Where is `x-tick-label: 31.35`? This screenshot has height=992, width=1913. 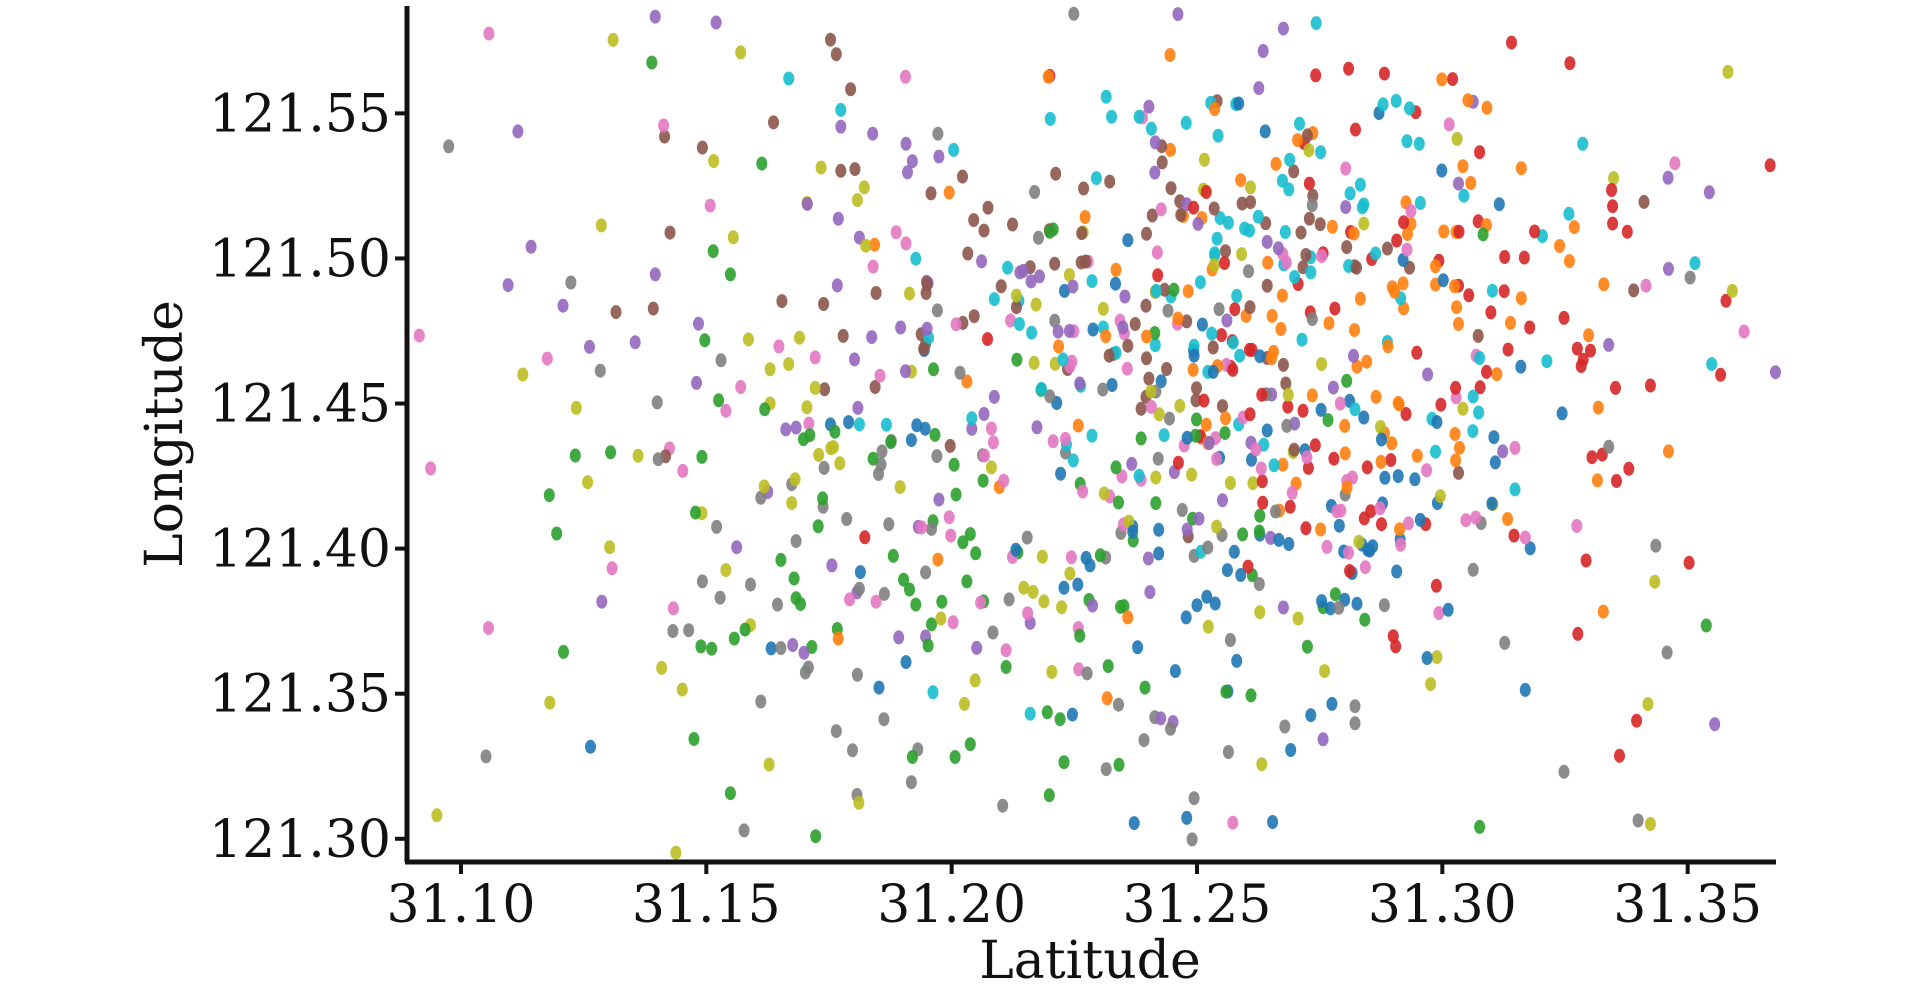 x-tick-label: 31.35 is located at coordinates (1687, 905).